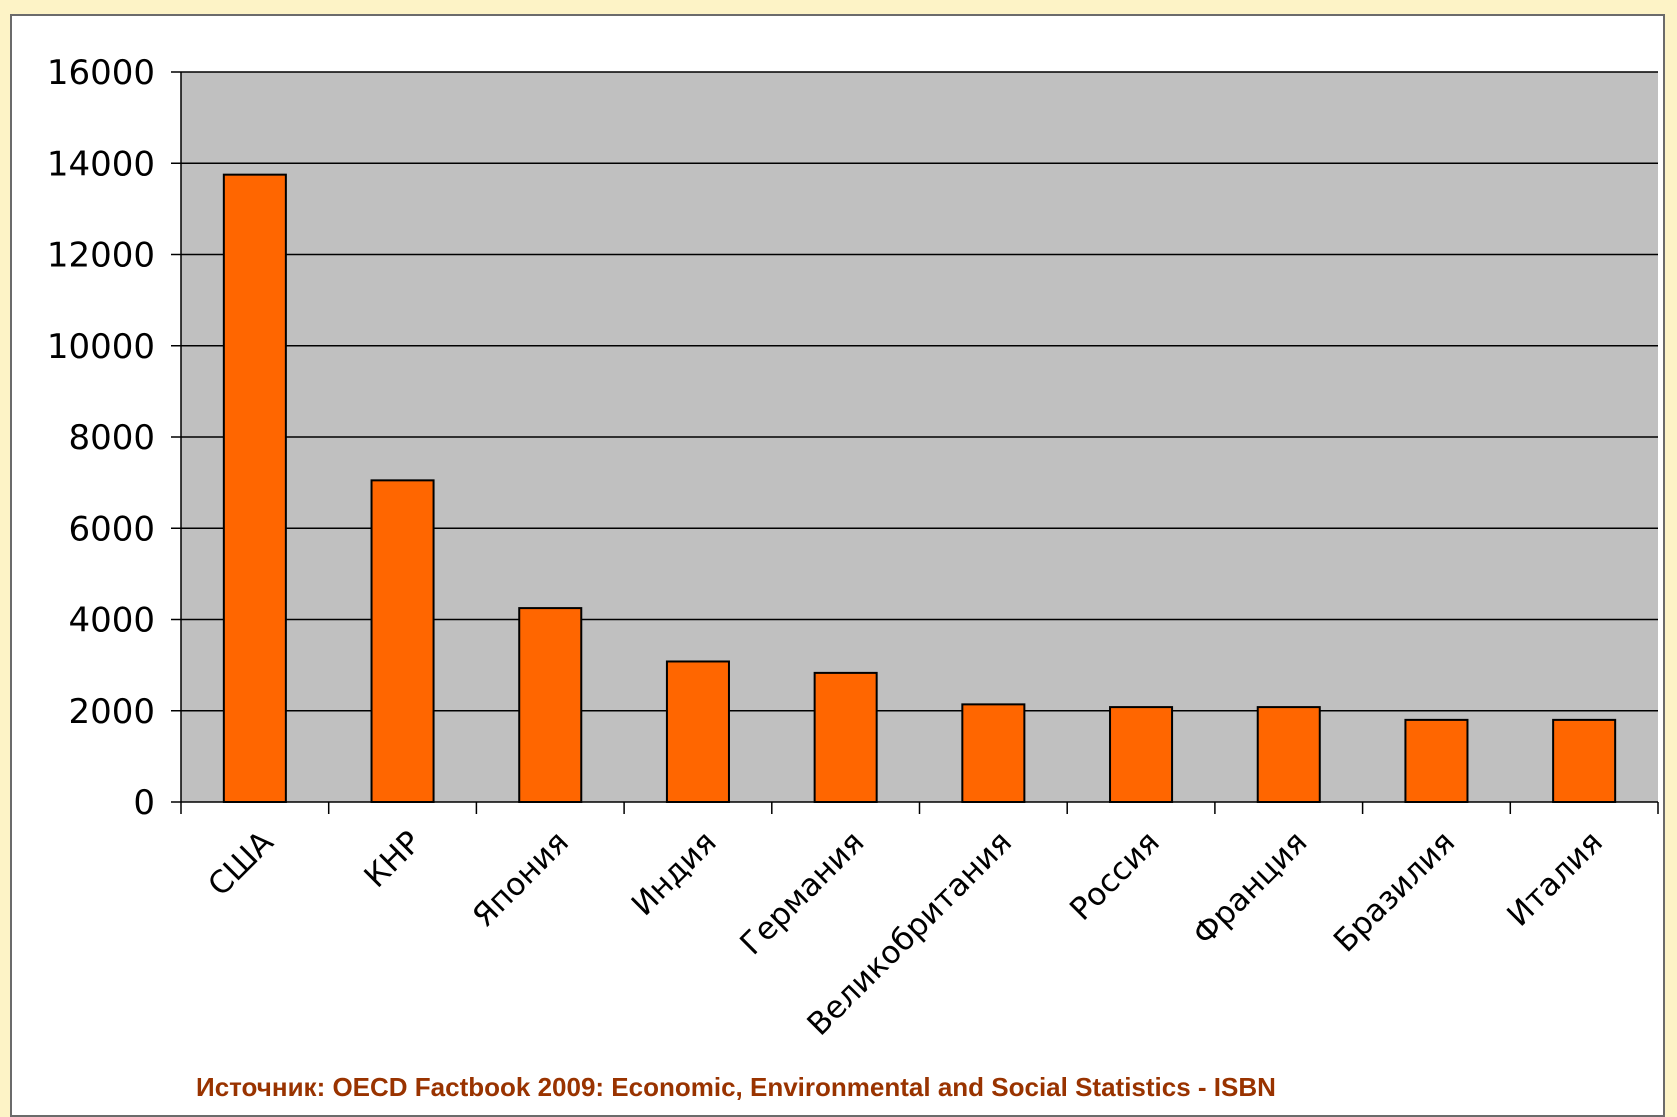  I want to click on y-tick-label: 2000, so click(111, 712).